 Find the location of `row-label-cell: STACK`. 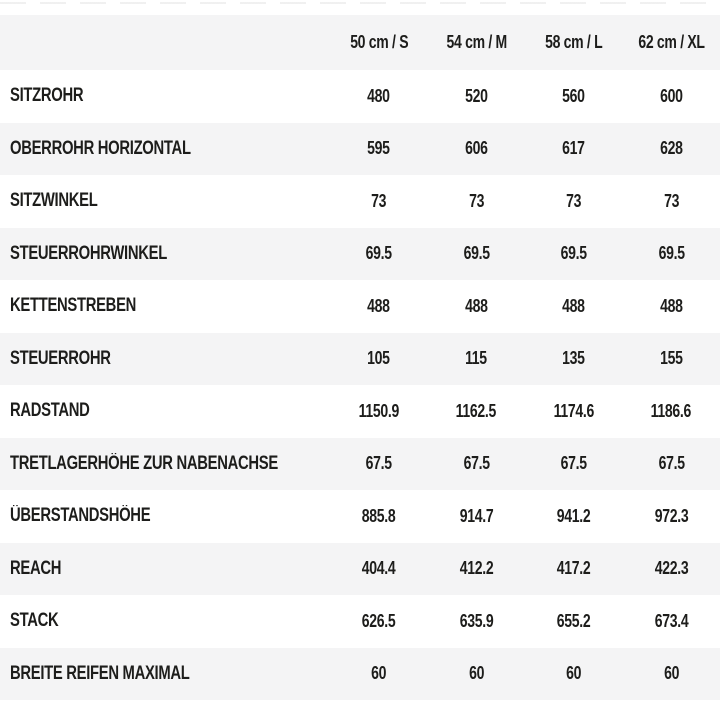

row-label-cell: STACK is located at coordinates (165, 621).